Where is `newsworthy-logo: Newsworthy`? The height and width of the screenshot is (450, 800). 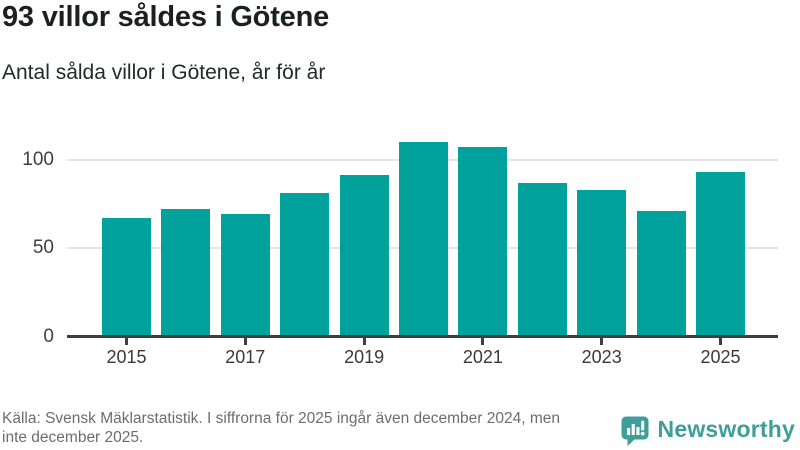
newsworthy-logo: Newsworthy is located at coordinates (707, 431).